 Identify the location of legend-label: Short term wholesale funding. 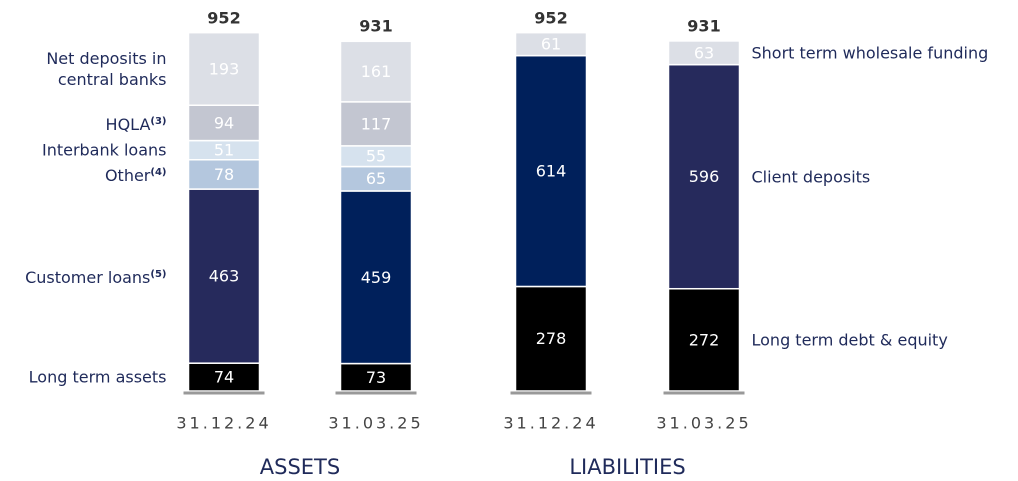
(870, 53).